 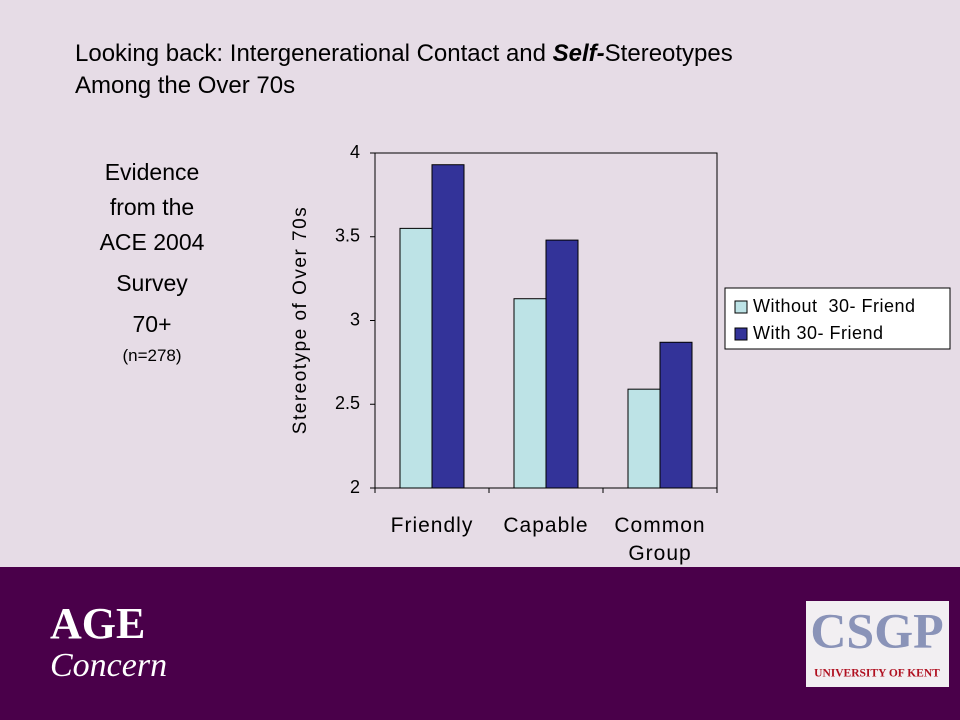 I want to click on y-tick-label: 4, so click(x=355, y=152).